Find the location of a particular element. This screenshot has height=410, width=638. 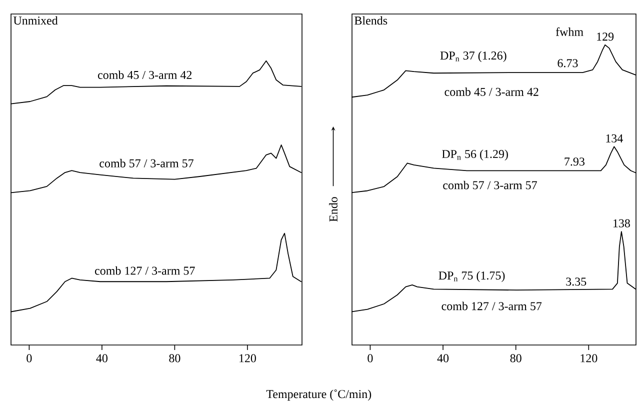

annotation: 138 is located at coordinates (621, 223).